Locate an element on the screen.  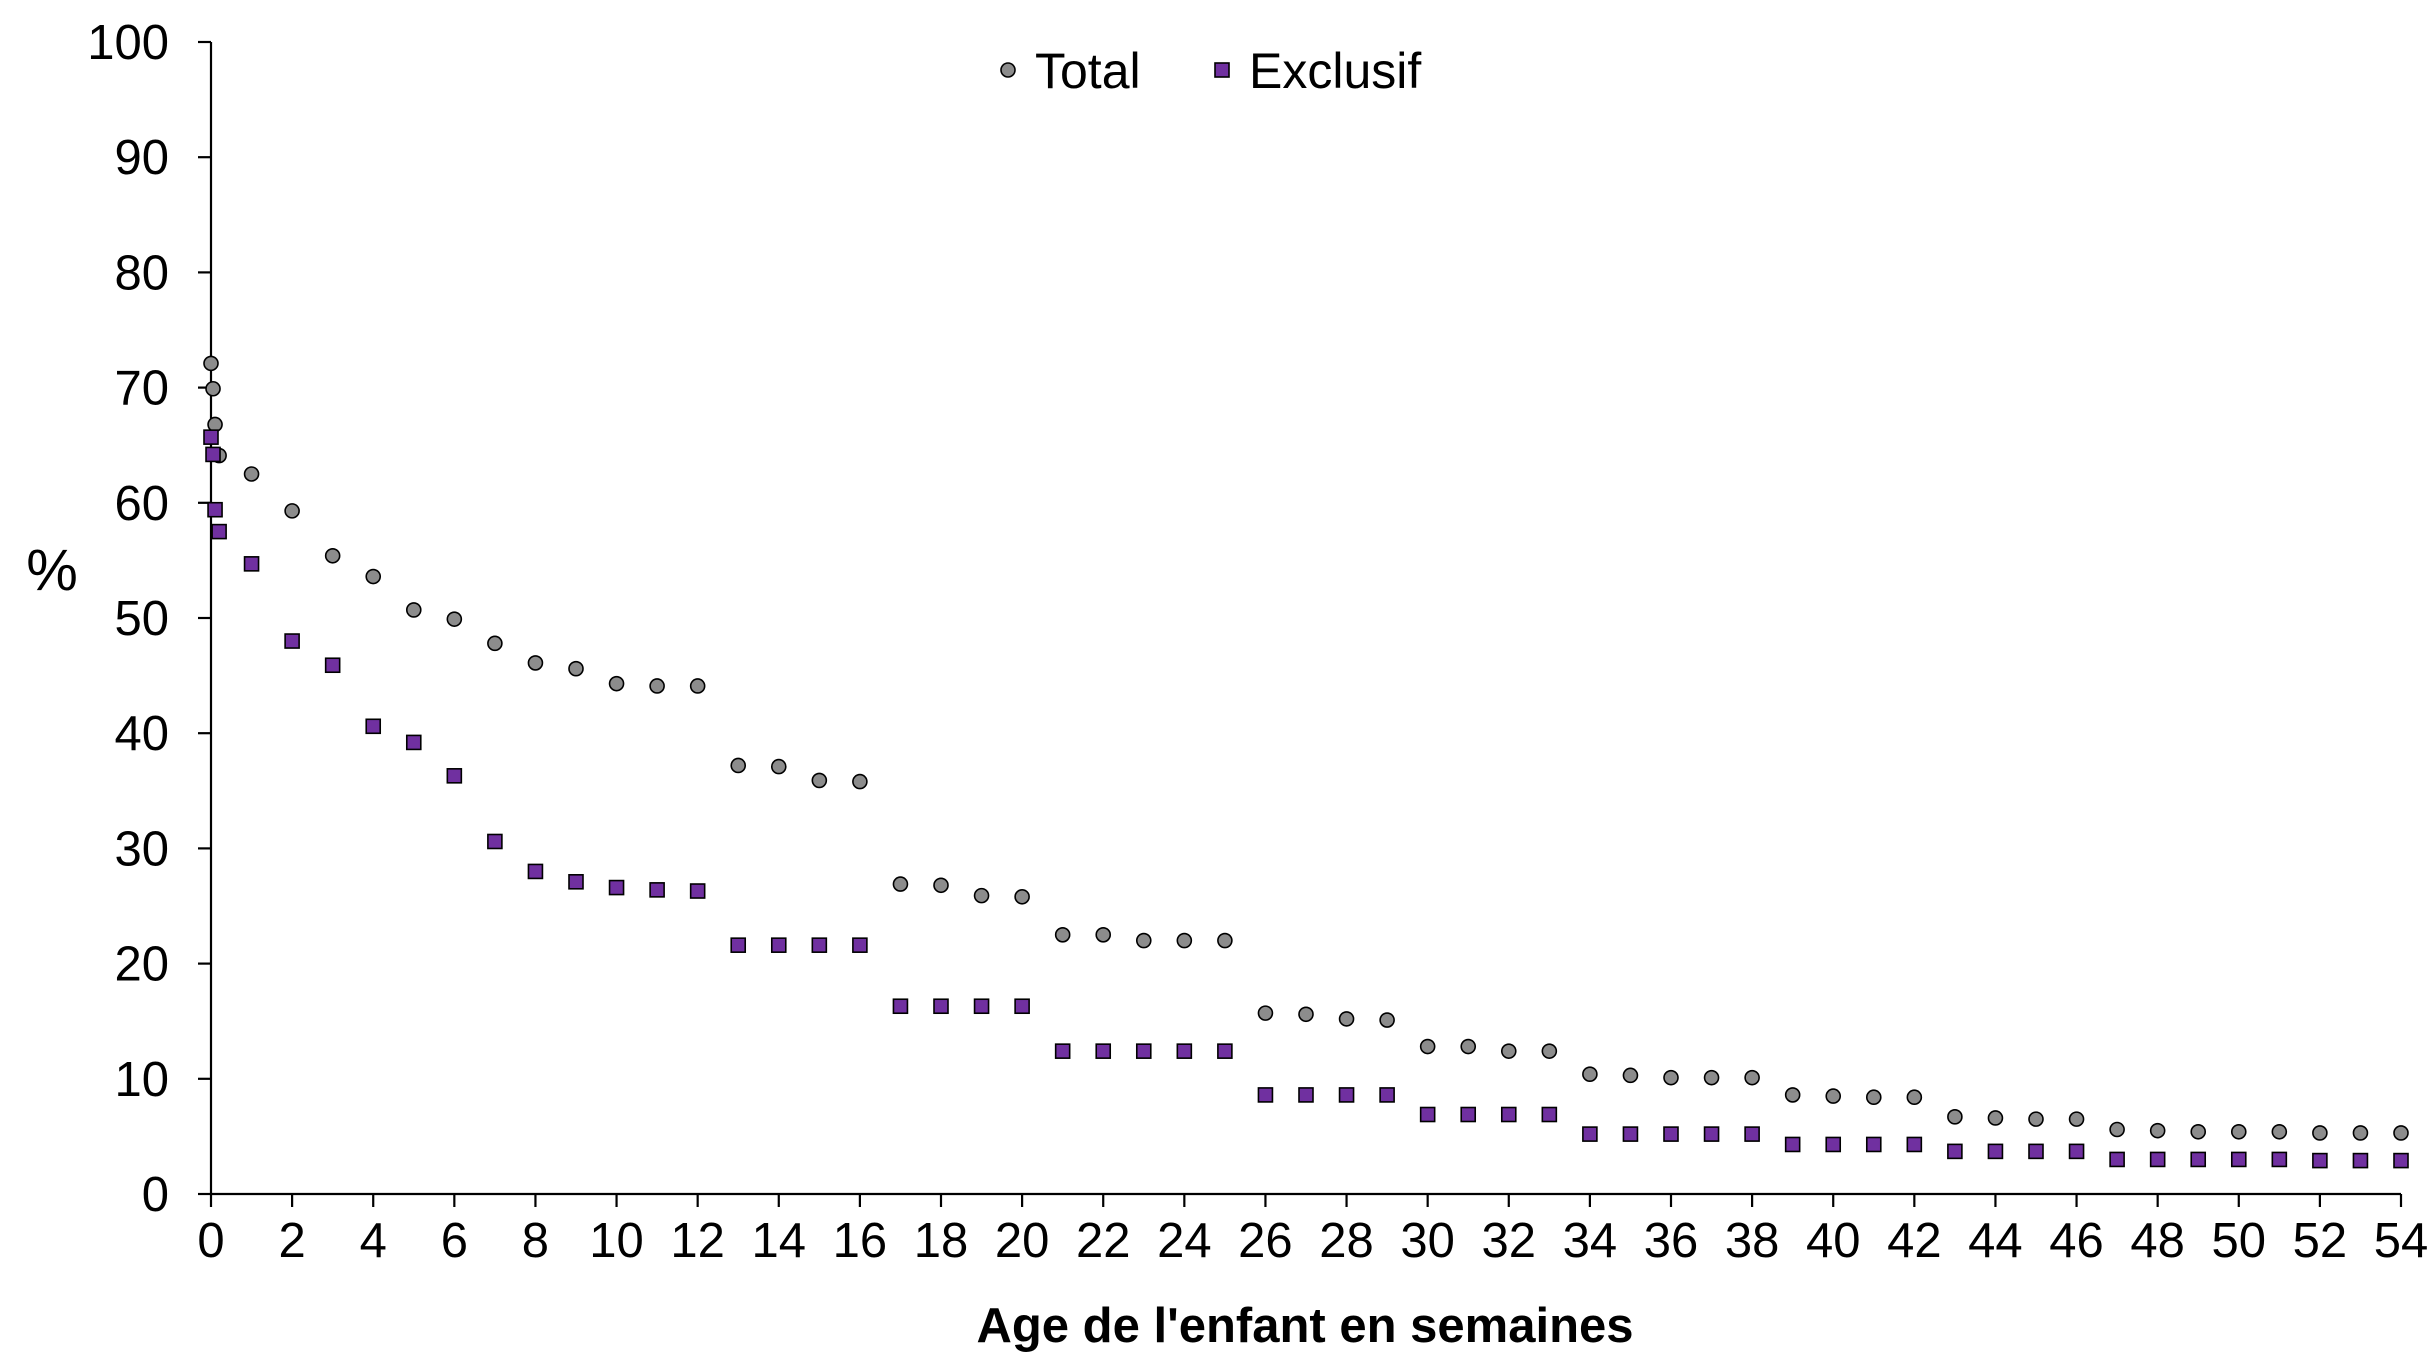
legend-item-exclusif: Exclusif is located at coordinates (1317, 71).